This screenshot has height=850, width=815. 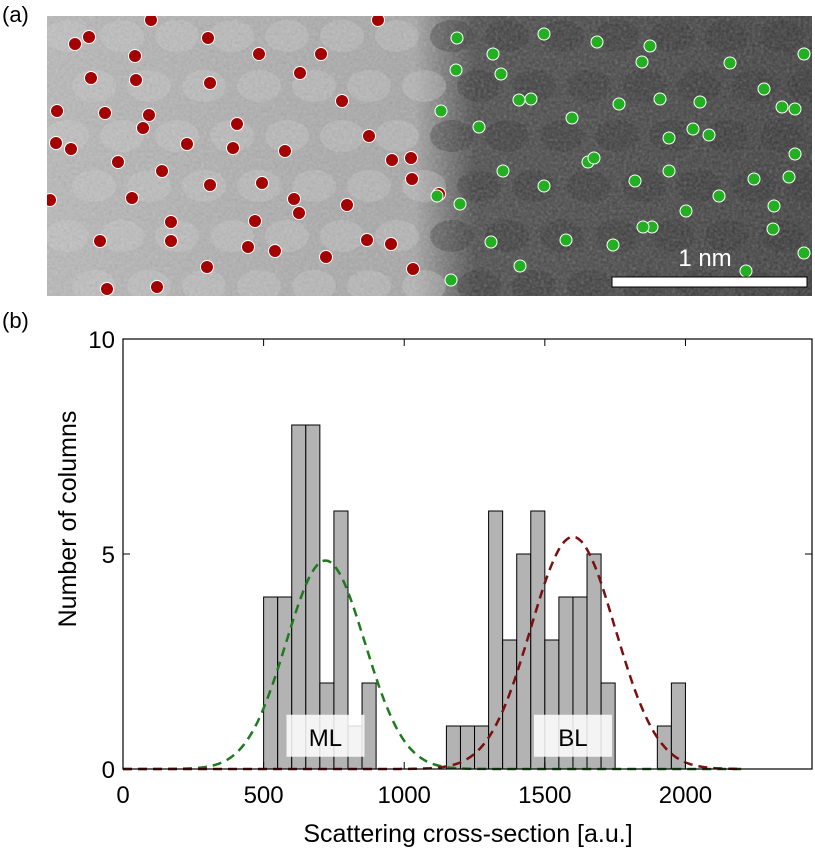 I want to click on x-tick-label: 1500, so click(x=544, y=795).